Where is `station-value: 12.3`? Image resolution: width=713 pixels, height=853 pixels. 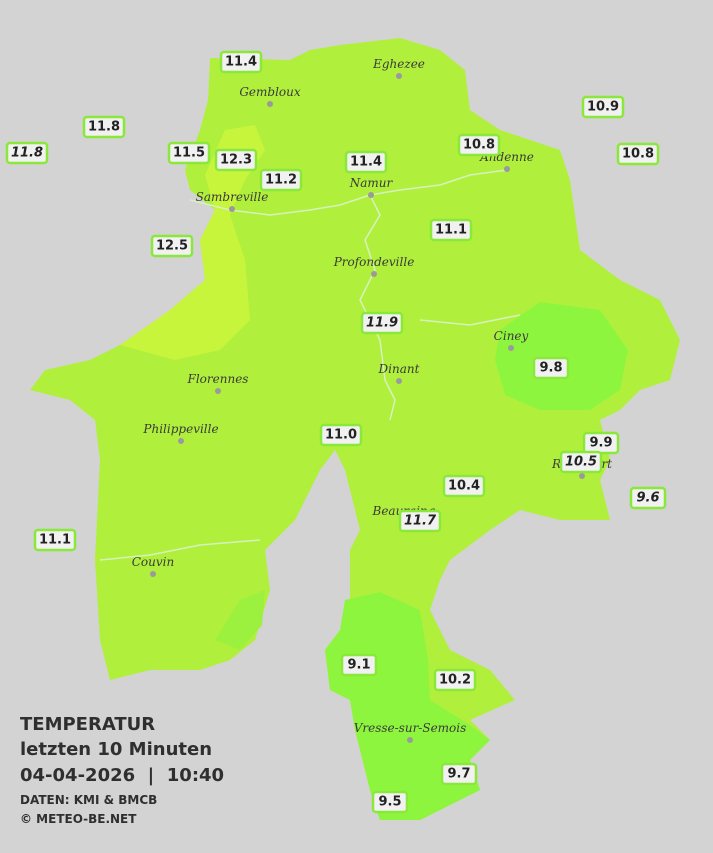
station-value: 12.3 is located at coordinates (236, 160).